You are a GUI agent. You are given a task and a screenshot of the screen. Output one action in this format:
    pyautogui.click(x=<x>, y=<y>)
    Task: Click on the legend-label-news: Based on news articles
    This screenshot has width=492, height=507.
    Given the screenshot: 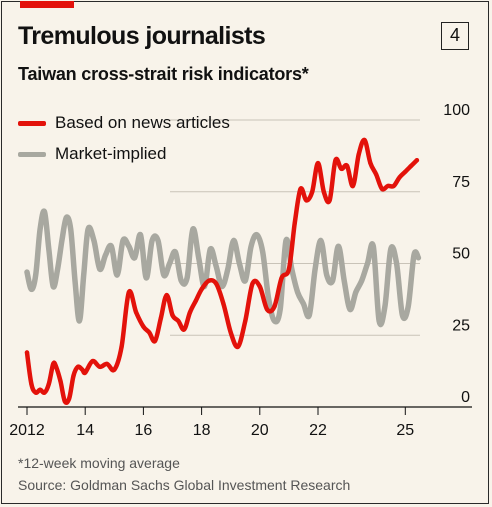 What is the action you would take?
    pyautogui.click(x=142, y=122)
    